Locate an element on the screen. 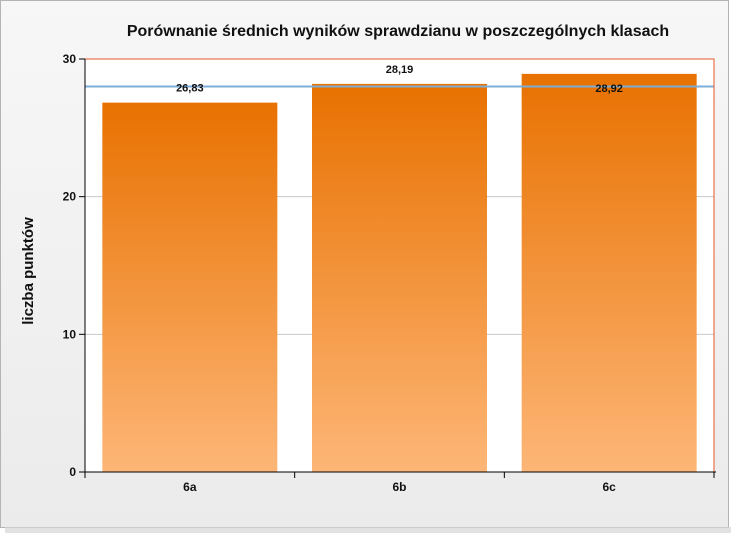  y-tick-label-0: 0 is located at coordinates (72, 472).